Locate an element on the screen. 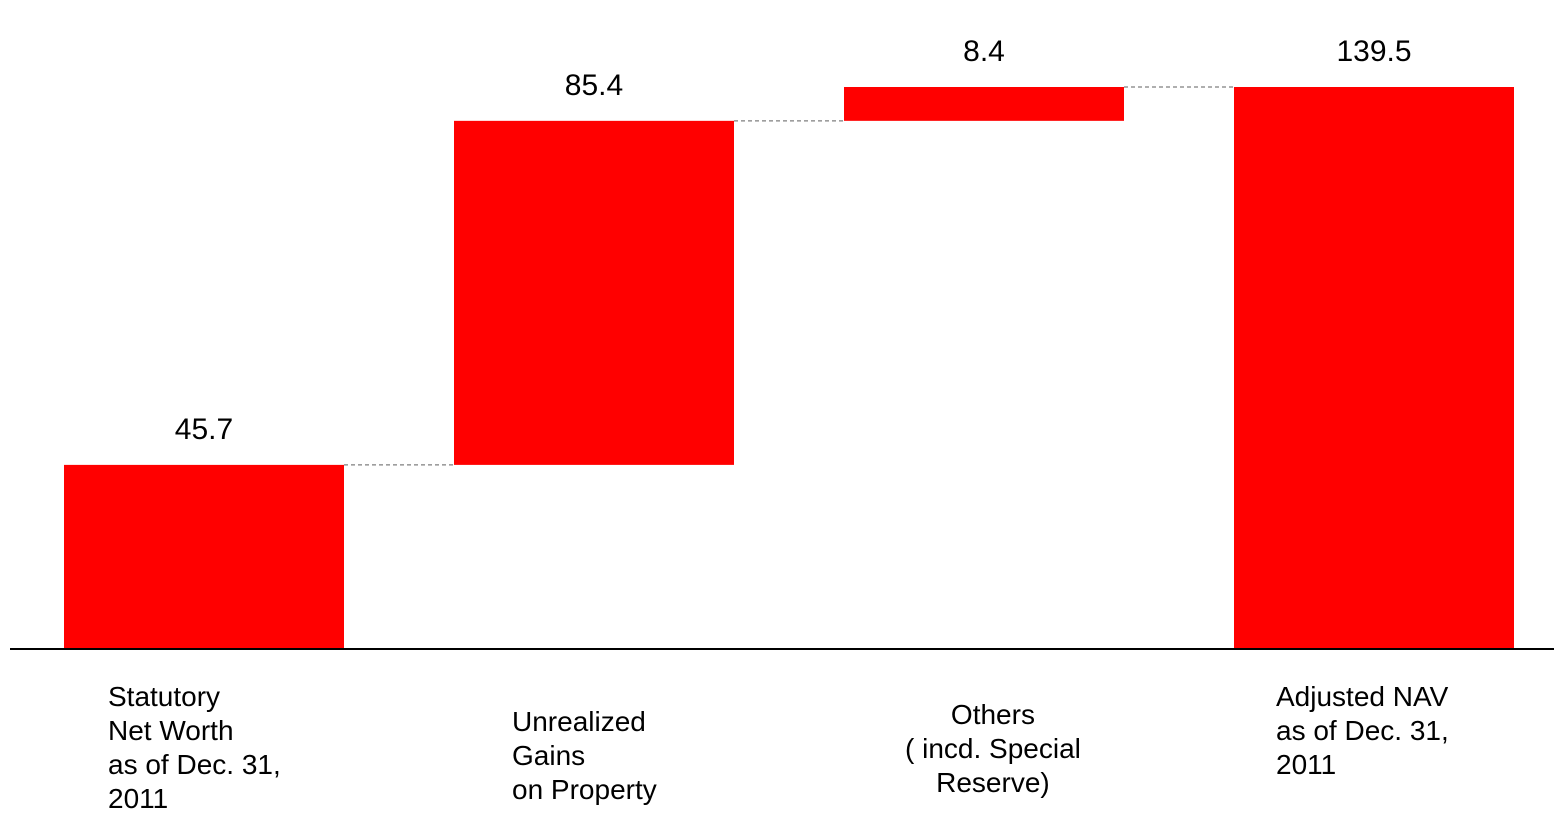 Image resolution: width=1554 pixels, height=827 pixels. category-label-3: Others( incd. Special Reserve) is located at coordinates (993, 749).